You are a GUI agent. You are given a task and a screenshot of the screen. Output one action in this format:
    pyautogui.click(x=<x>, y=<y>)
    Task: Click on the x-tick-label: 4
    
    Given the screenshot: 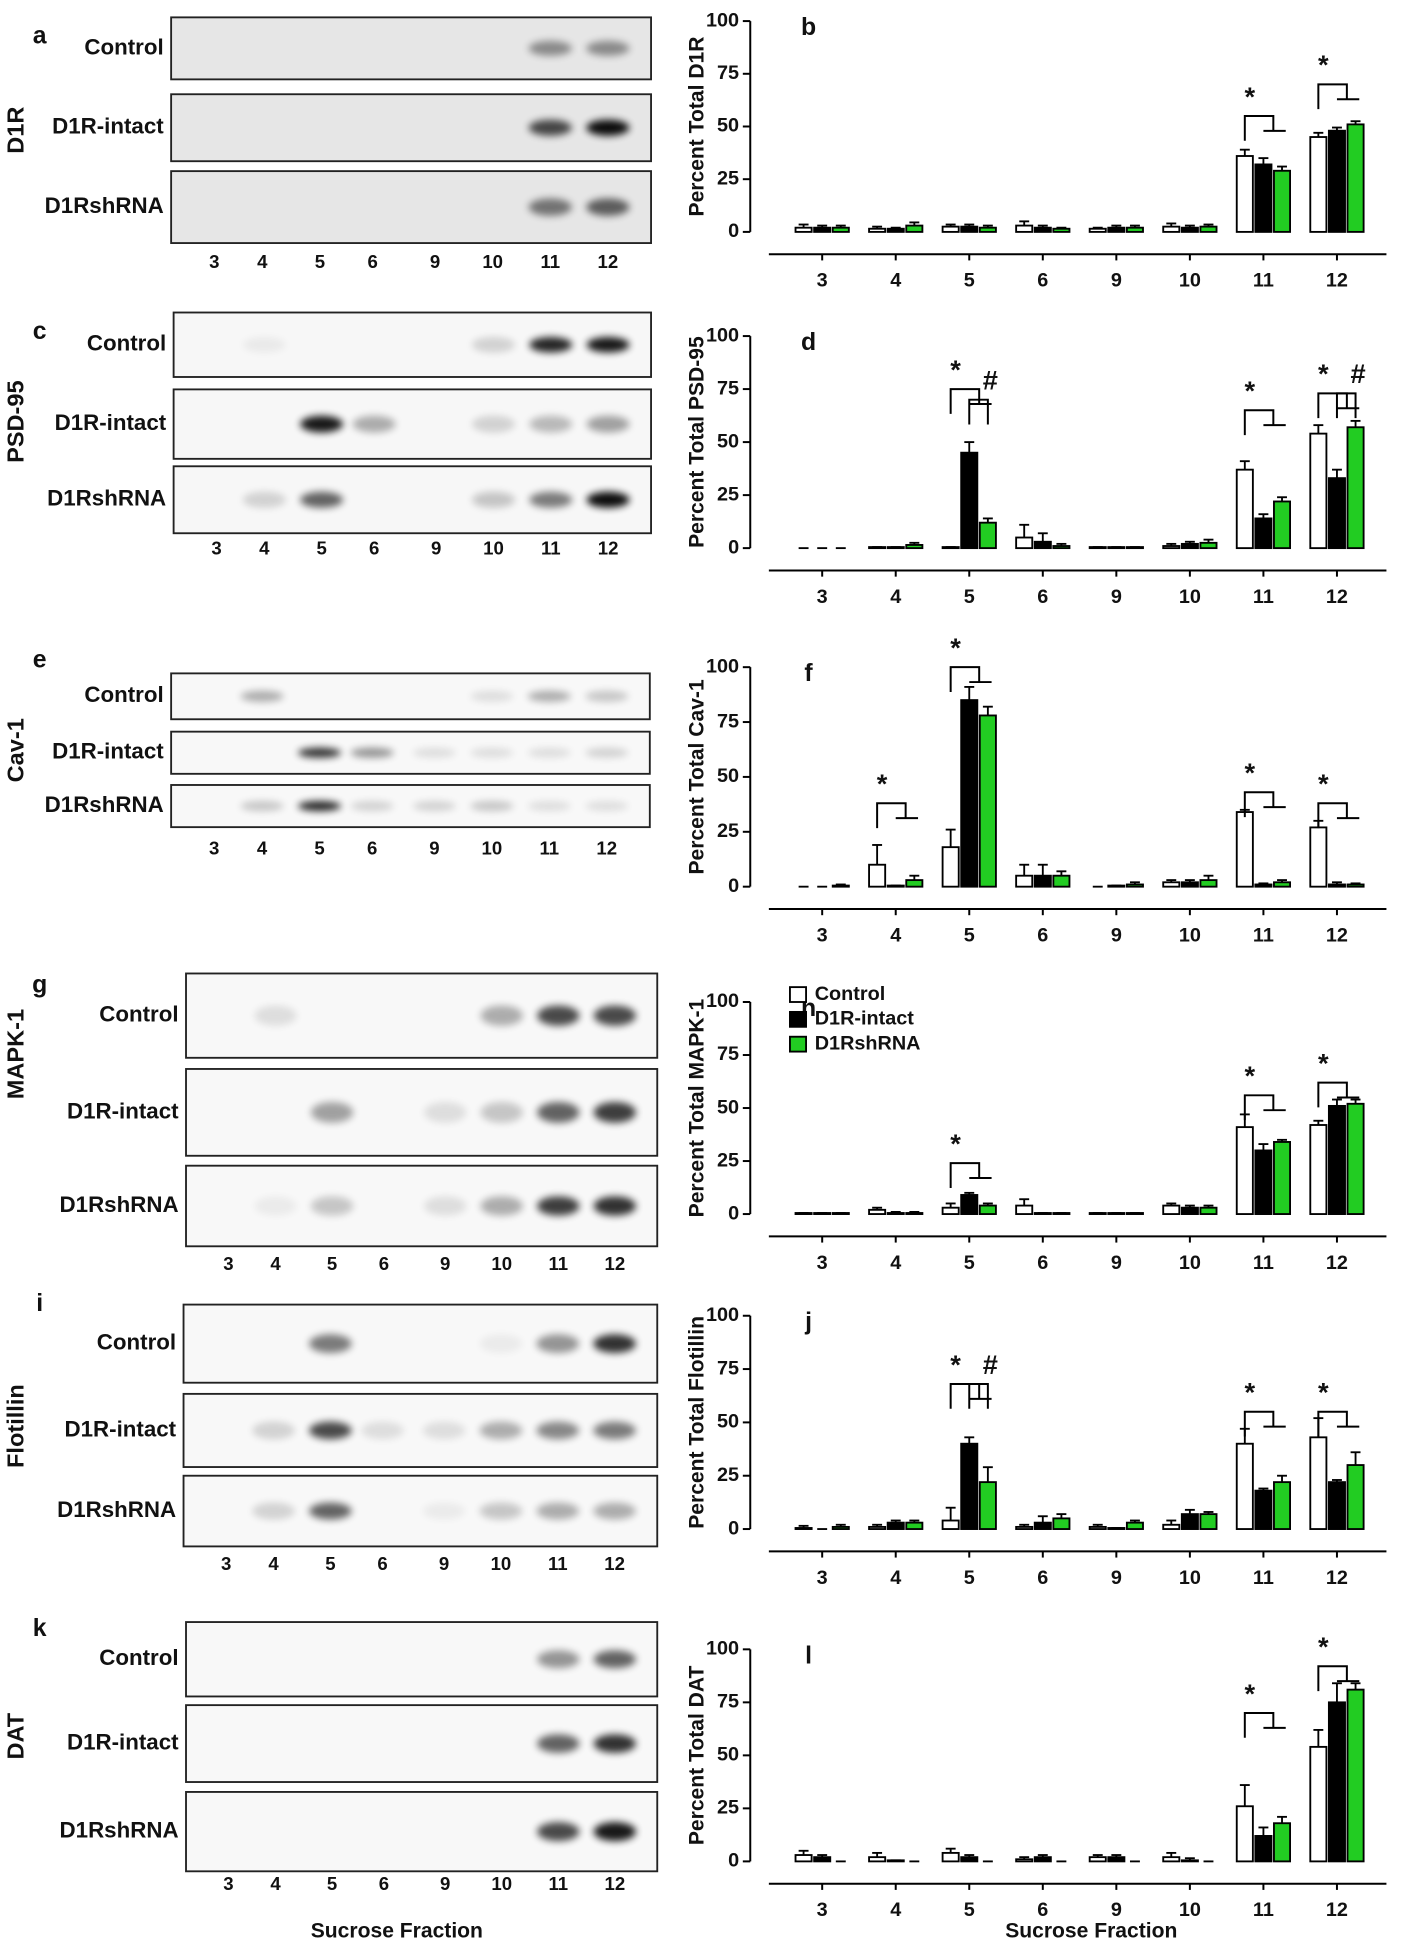 What is the action you would take?
    pyautogui.click(x=895, y=1578)
    